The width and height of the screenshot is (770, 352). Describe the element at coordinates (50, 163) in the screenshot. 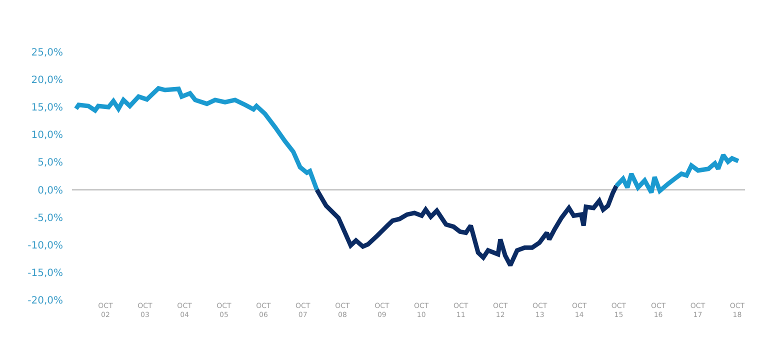

I see `y-tick-label: 5,0%` at that location.